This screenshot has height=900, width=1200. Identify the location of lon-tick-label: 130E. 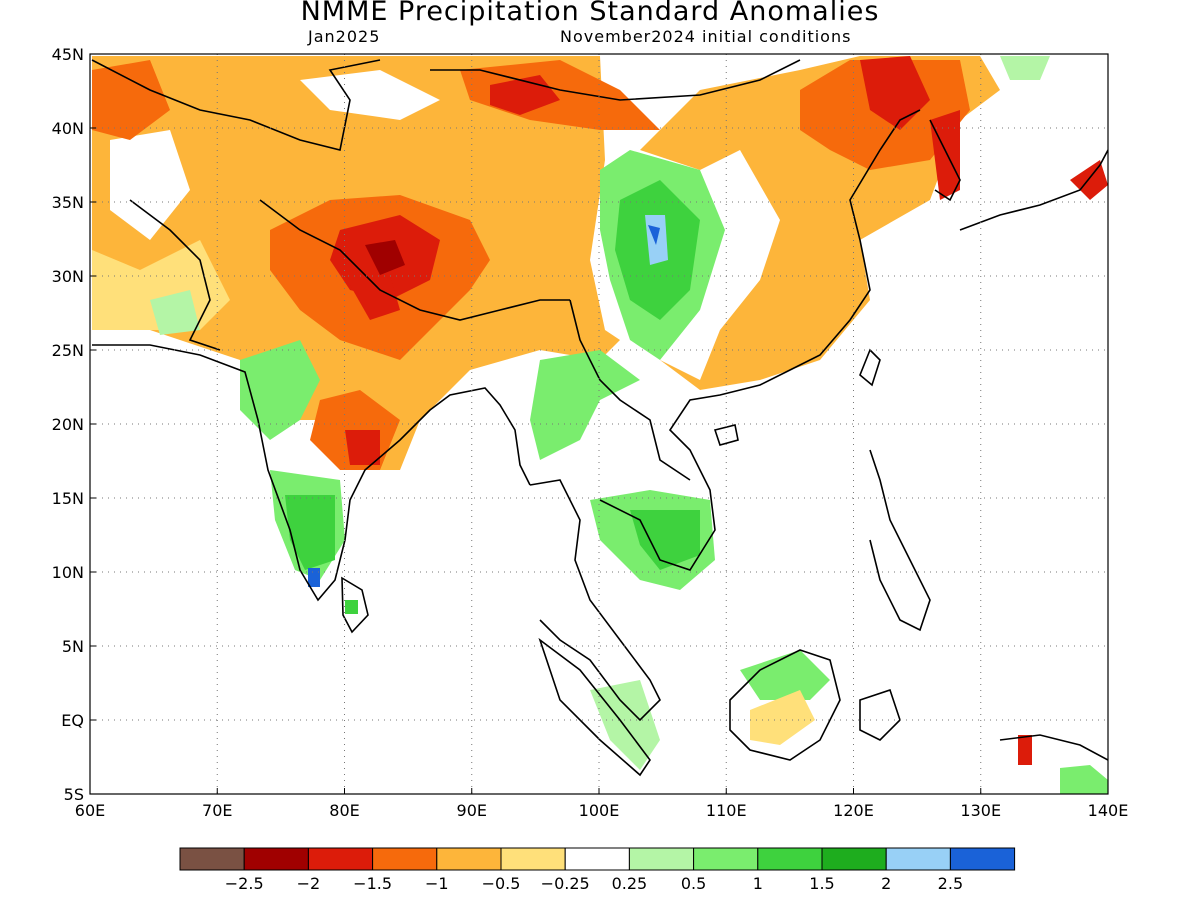
(980, 810).